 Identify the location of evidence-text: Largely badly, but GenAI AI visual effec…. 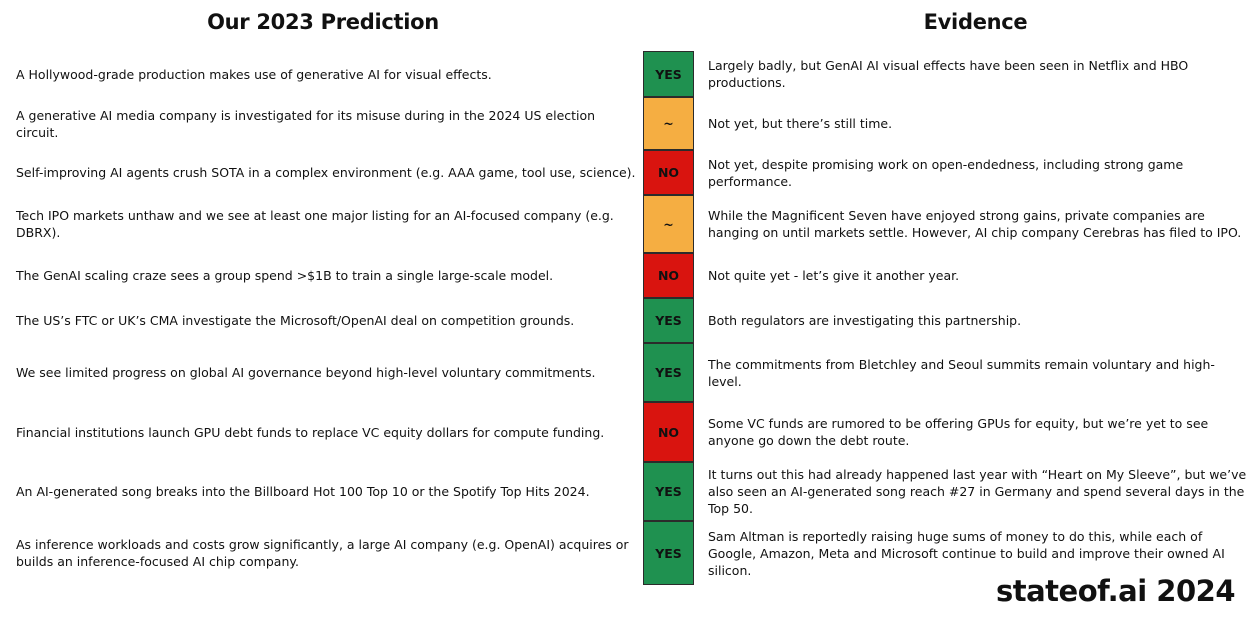
(948, 74).